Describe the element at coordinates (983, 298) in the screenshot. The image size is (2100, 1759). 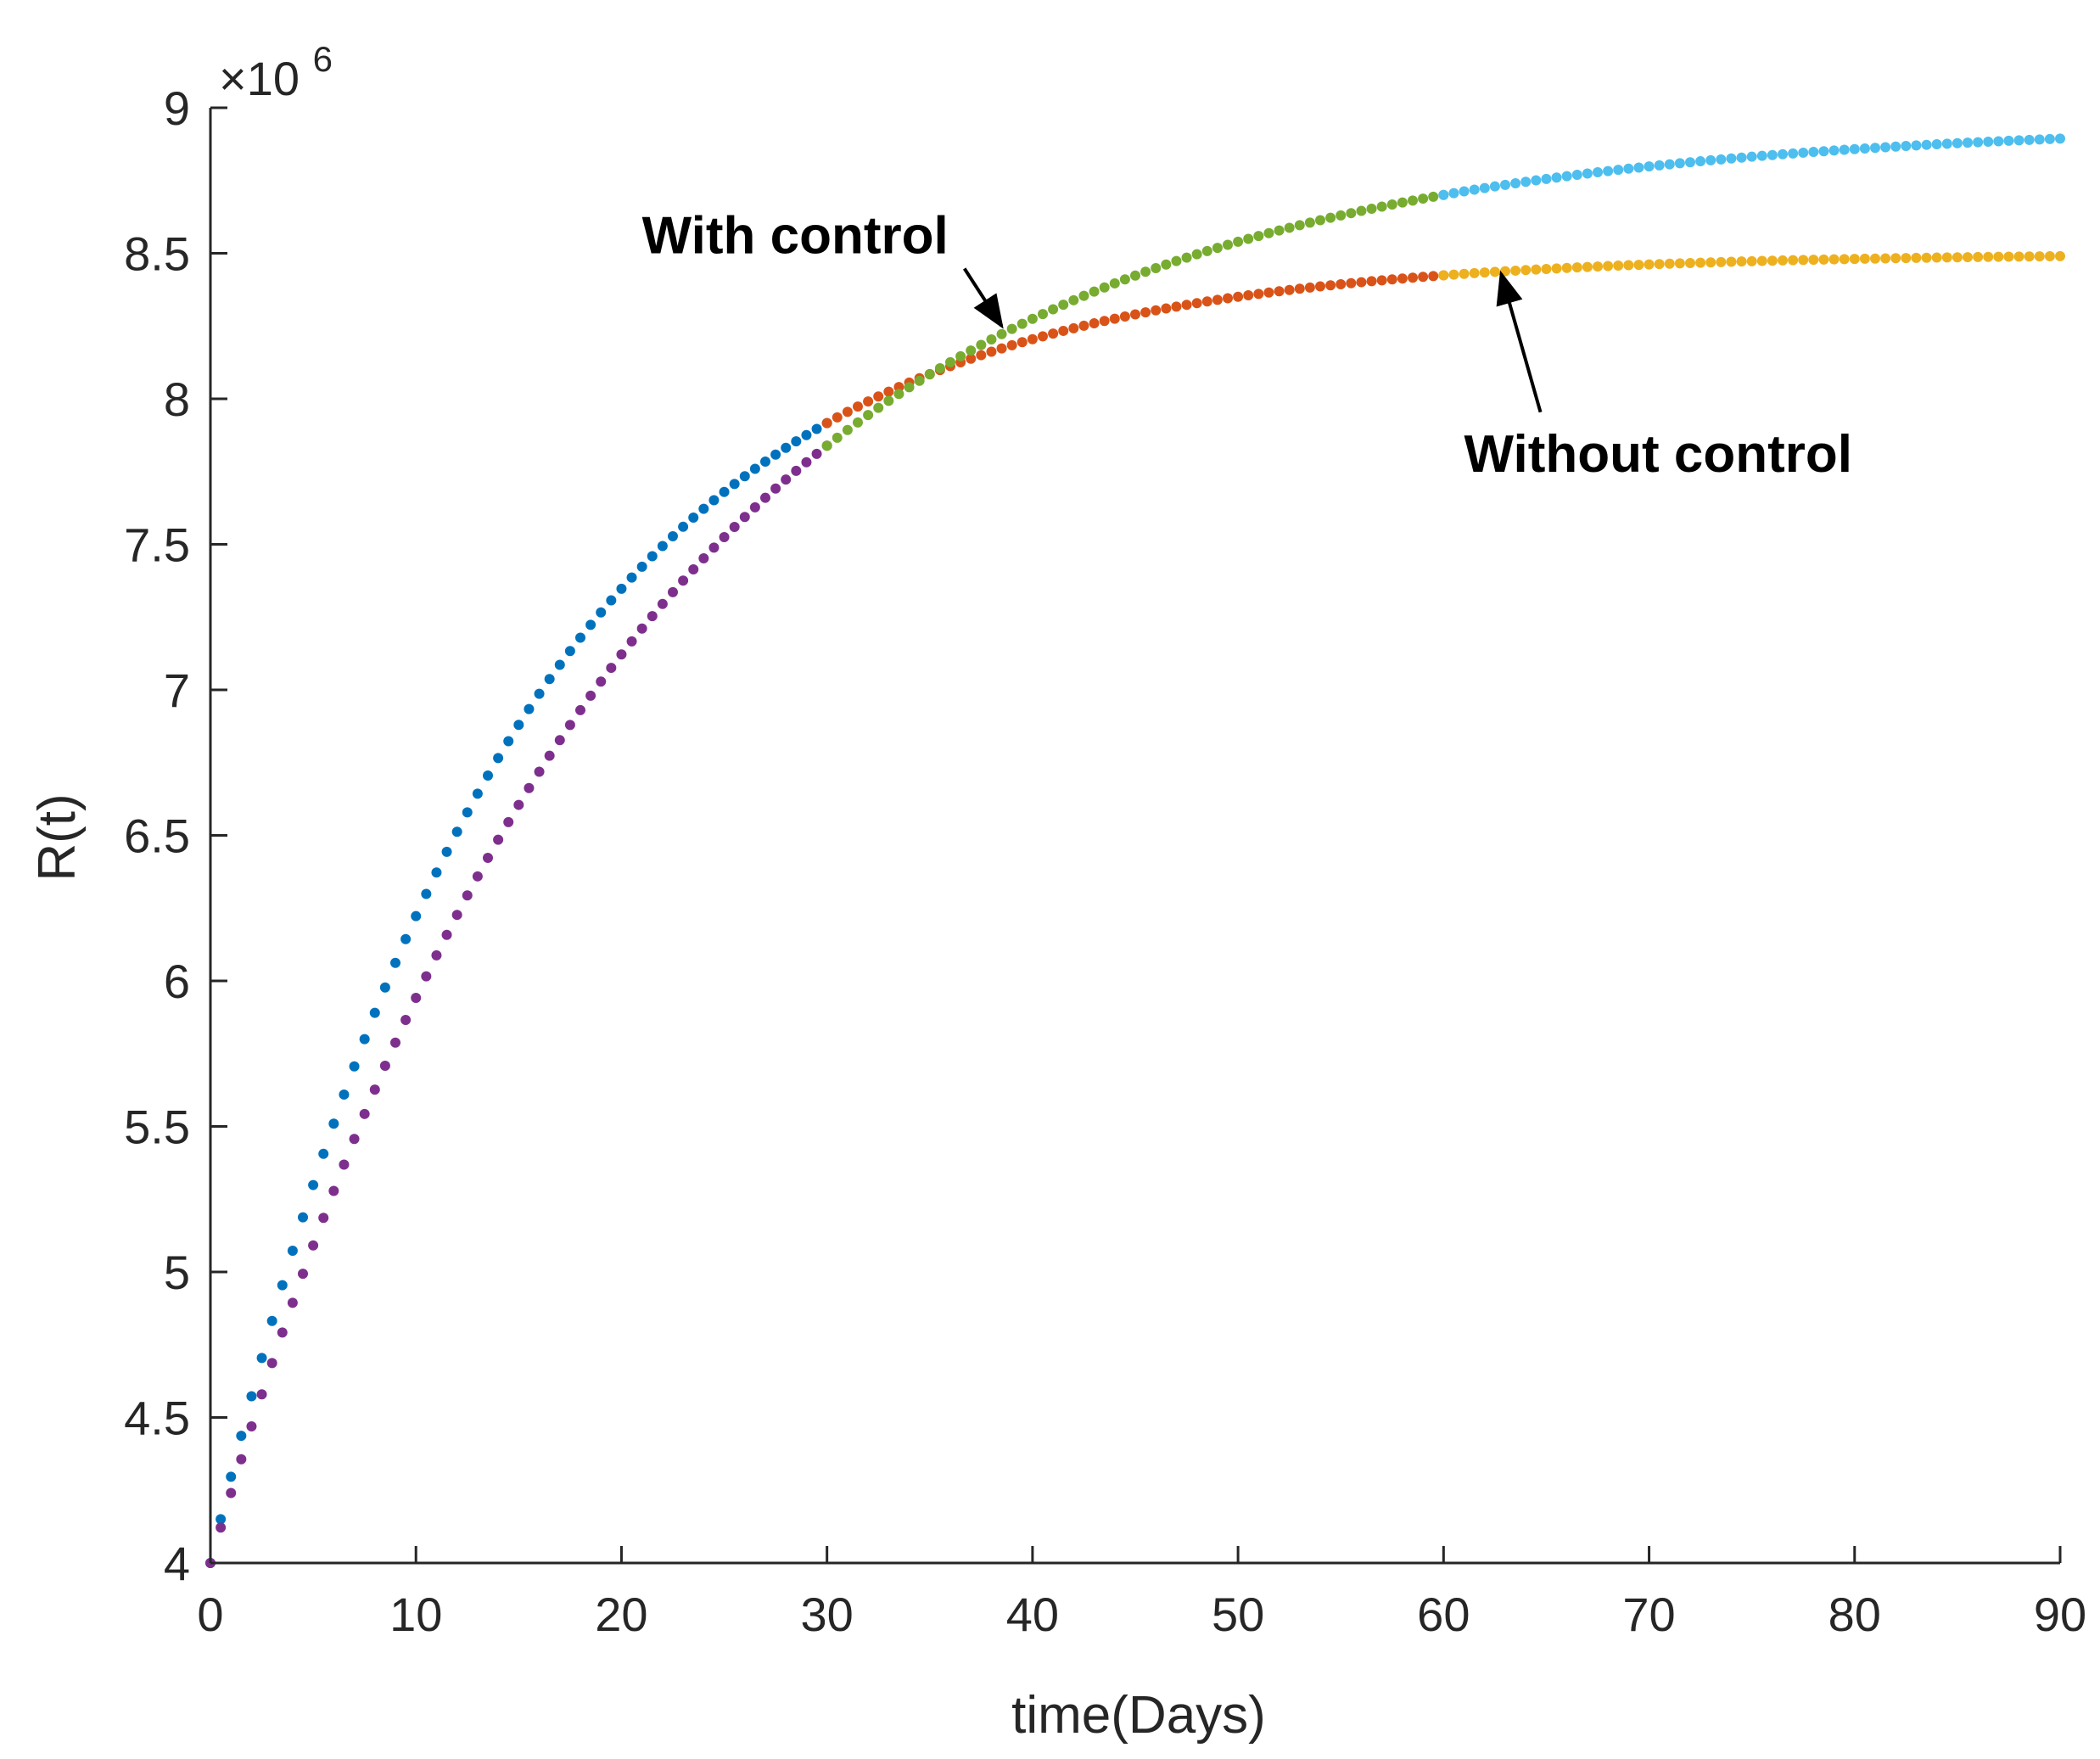
I see `annotation-arrow` at that location.